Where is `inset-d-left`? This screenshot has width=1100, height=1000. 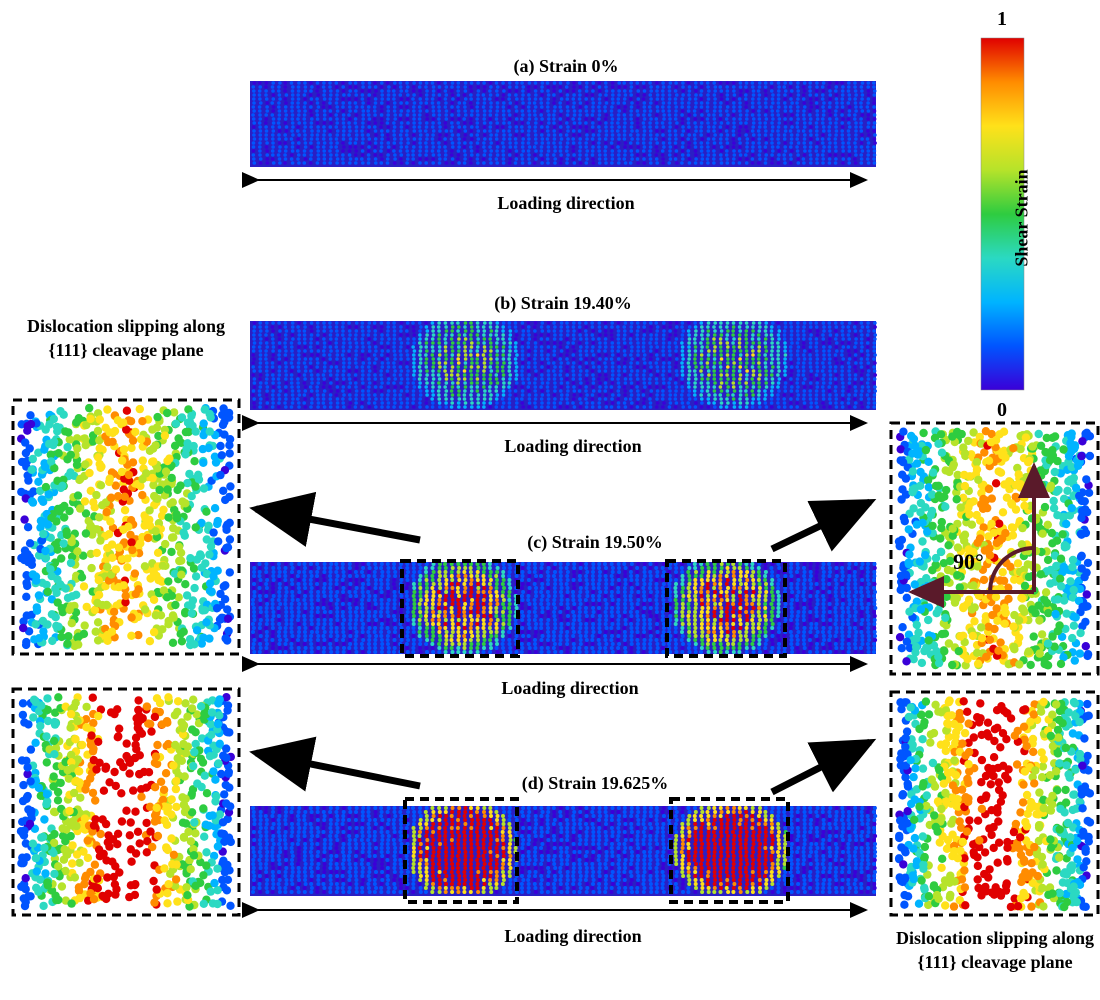 inset-d-left is located at coordinates (126, 802).